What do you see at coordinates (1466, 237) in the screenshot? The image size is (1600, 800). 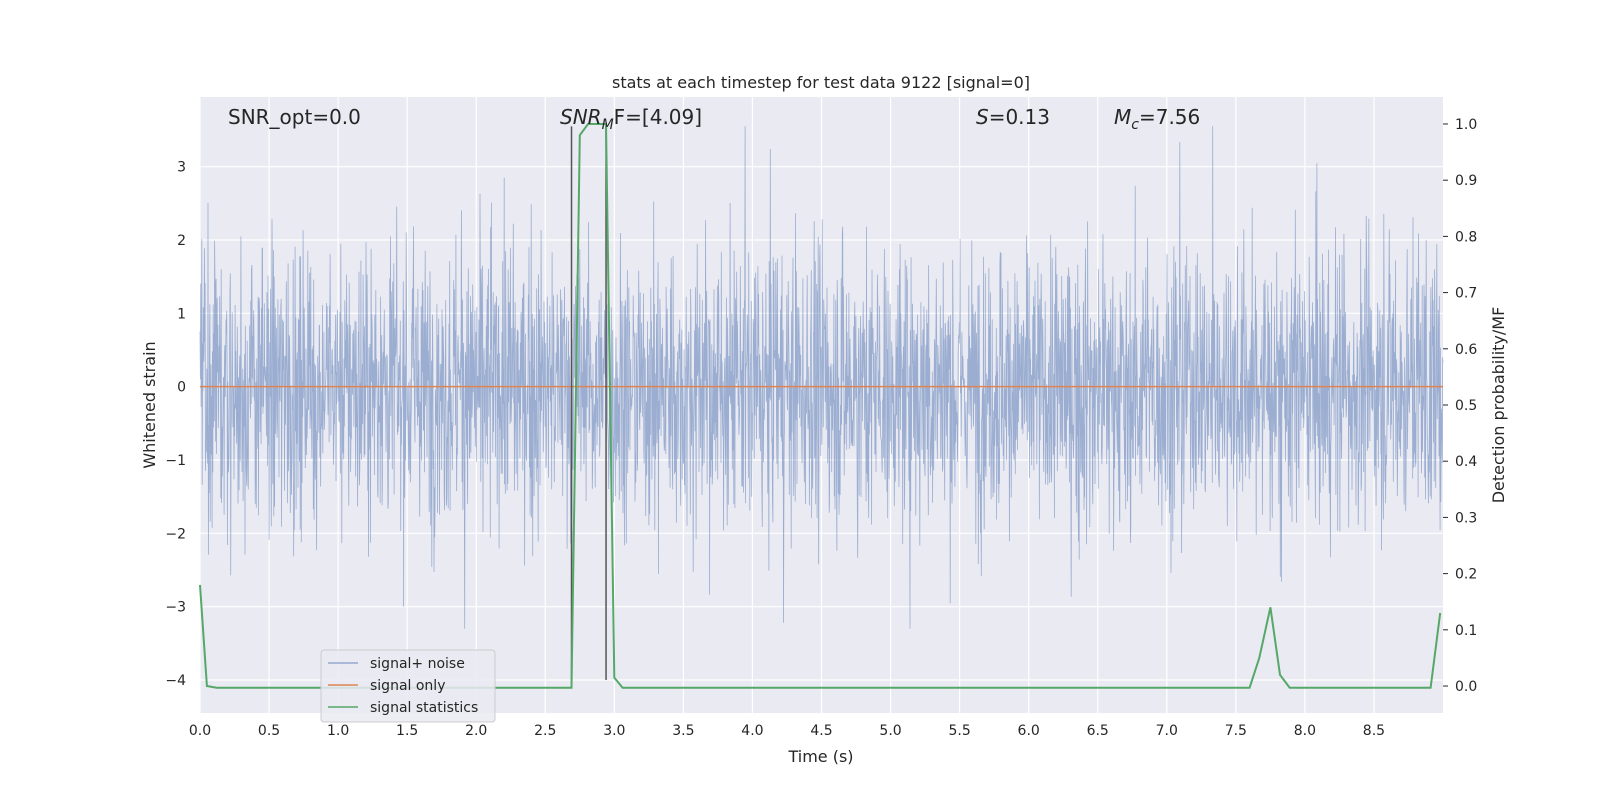 I see `y2-tick-label-8: 0.8` at bounding box center [1466, 237].